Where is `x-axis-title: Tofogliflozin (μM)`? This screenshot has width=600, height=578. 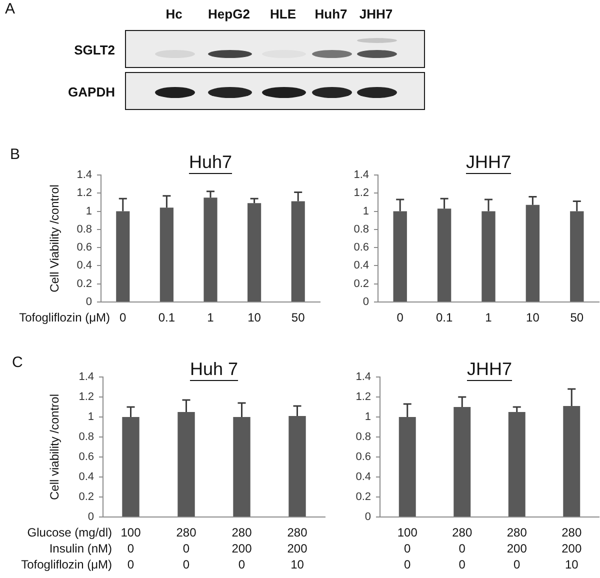
x-axis-title: Tofogliflozin (μM) is located at coordinates (64, 317).